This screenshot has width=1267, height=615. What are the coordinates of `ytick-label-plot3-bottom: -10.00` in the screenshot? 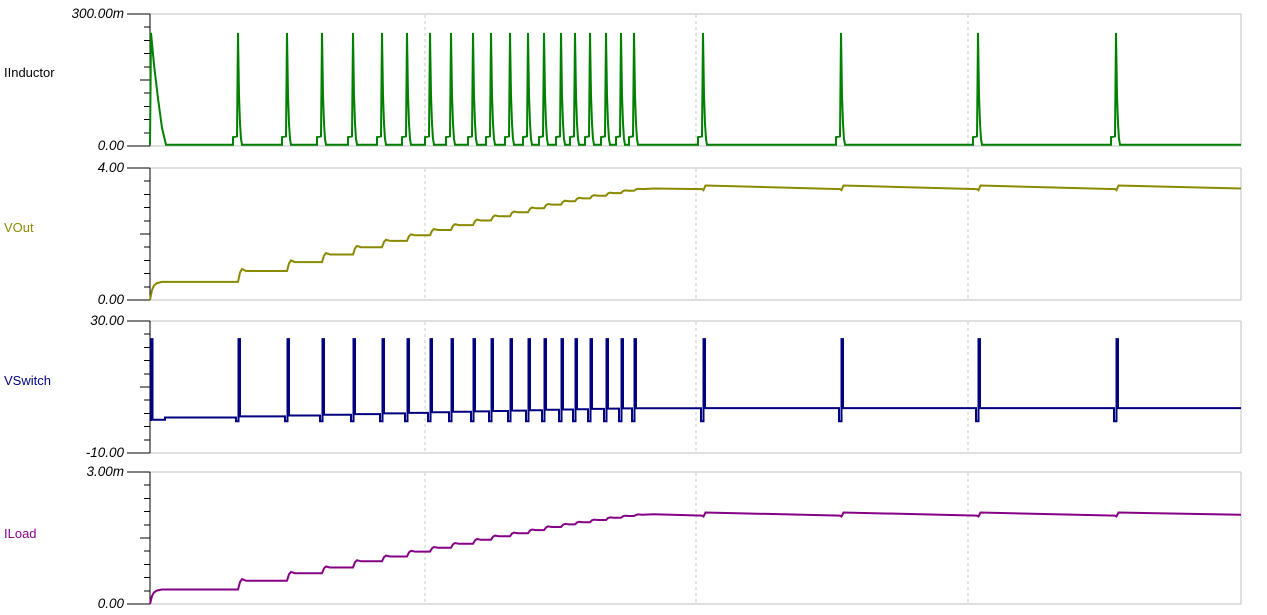 It's located at (104, 452).